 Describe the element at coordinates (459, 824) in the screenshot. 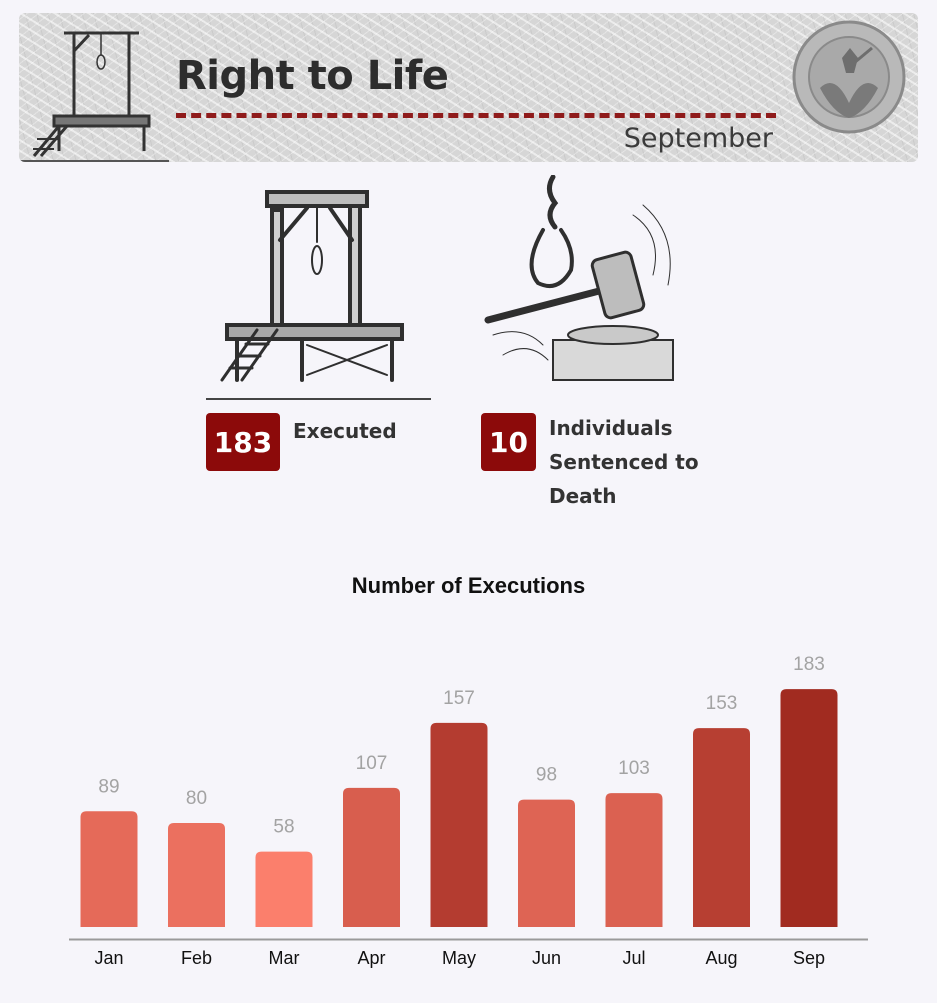

I see `bar-may` at that location.